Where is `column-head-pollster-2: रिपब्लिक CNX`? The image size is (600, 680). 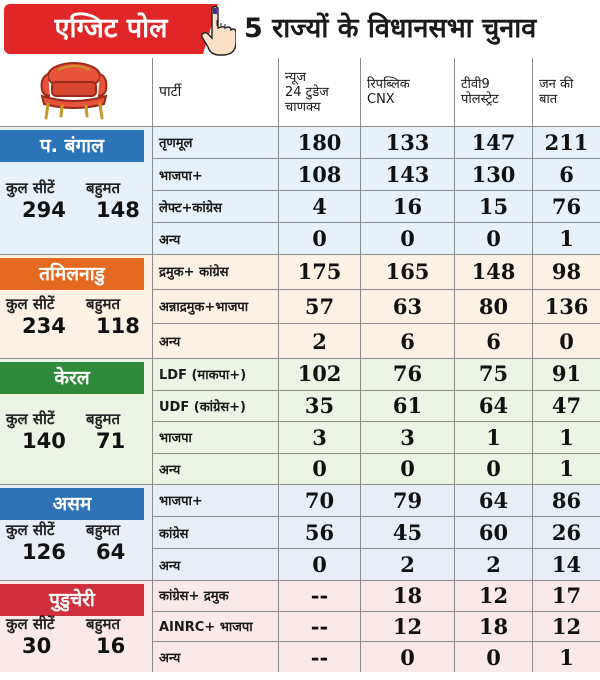
column-head-pollster-2: रिपब्लिक CNX is located at coordinates (407, 92).